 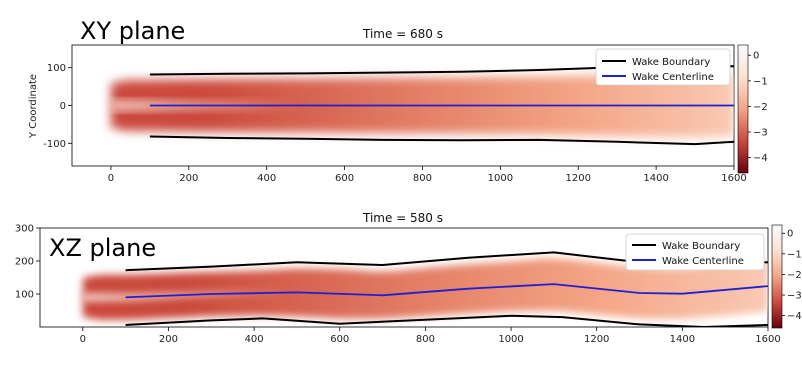 What do you see at coordinates (743, 109) in the screenshot?
I see `xy-colorbar-bar` at bounding box center [743, 109].